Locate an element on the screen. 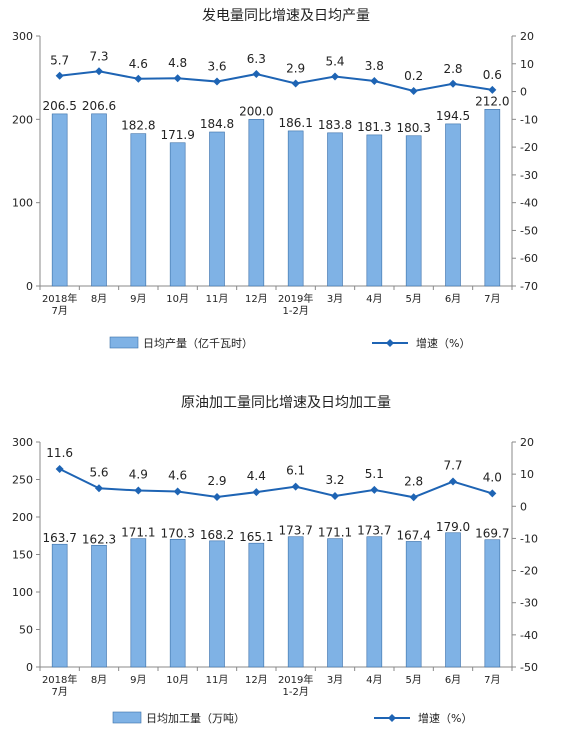 The width and height of the screenshot is (572, 742). left-tick-label: 200 is located at coordinates (22, 119).